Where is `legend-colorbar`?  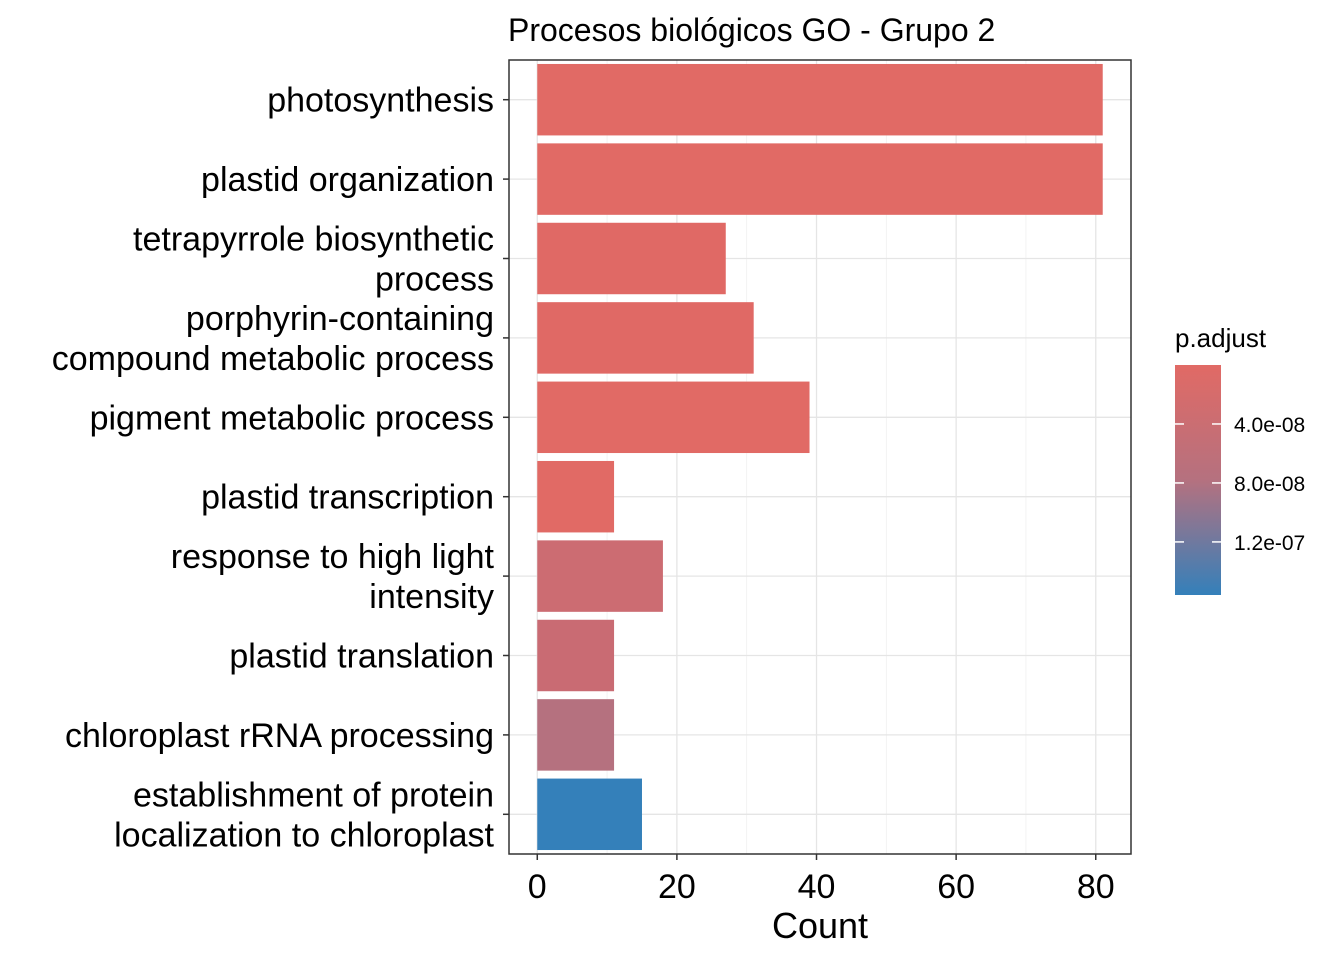 legend-colorbar is located at coordinates (1198, 480).